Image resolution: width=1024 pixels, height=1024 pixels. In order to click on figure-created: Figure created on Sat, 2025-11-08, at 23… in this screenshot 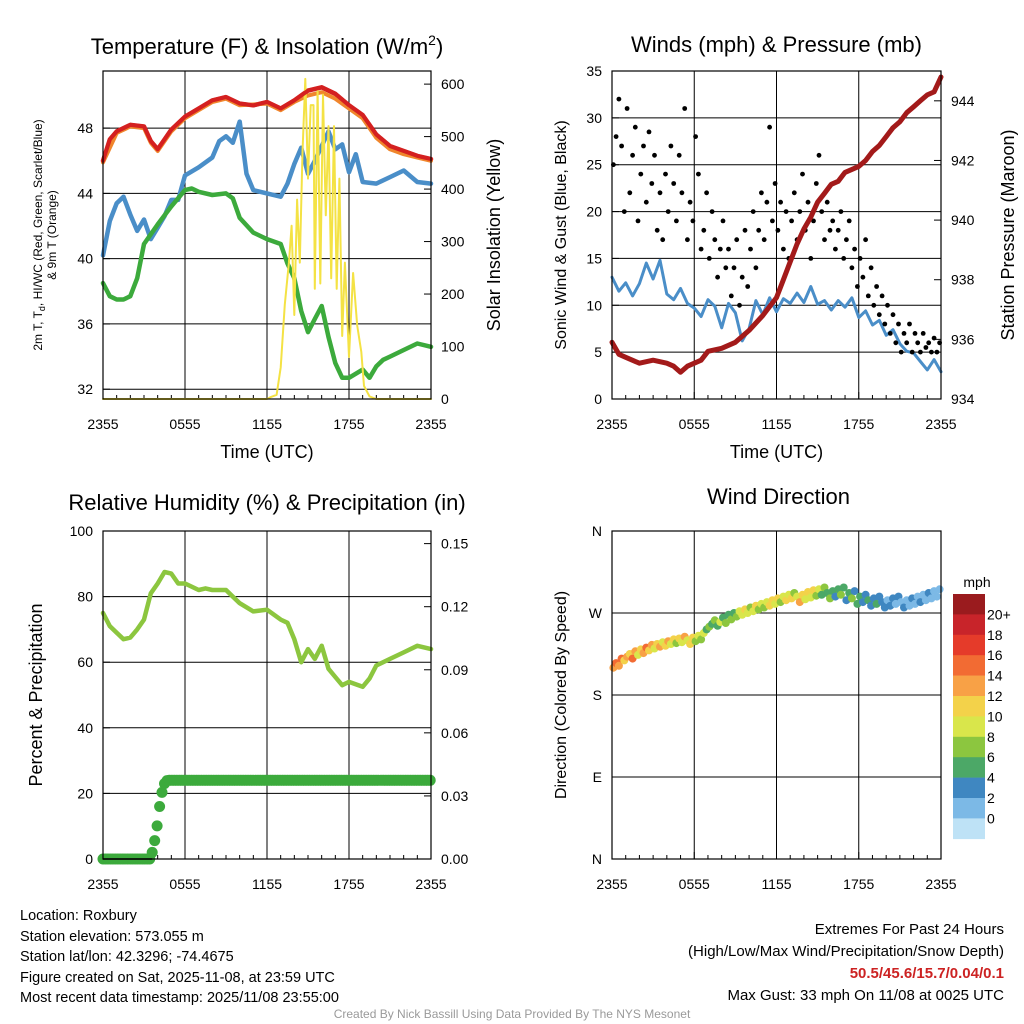, I will do `click(177, 977)`.